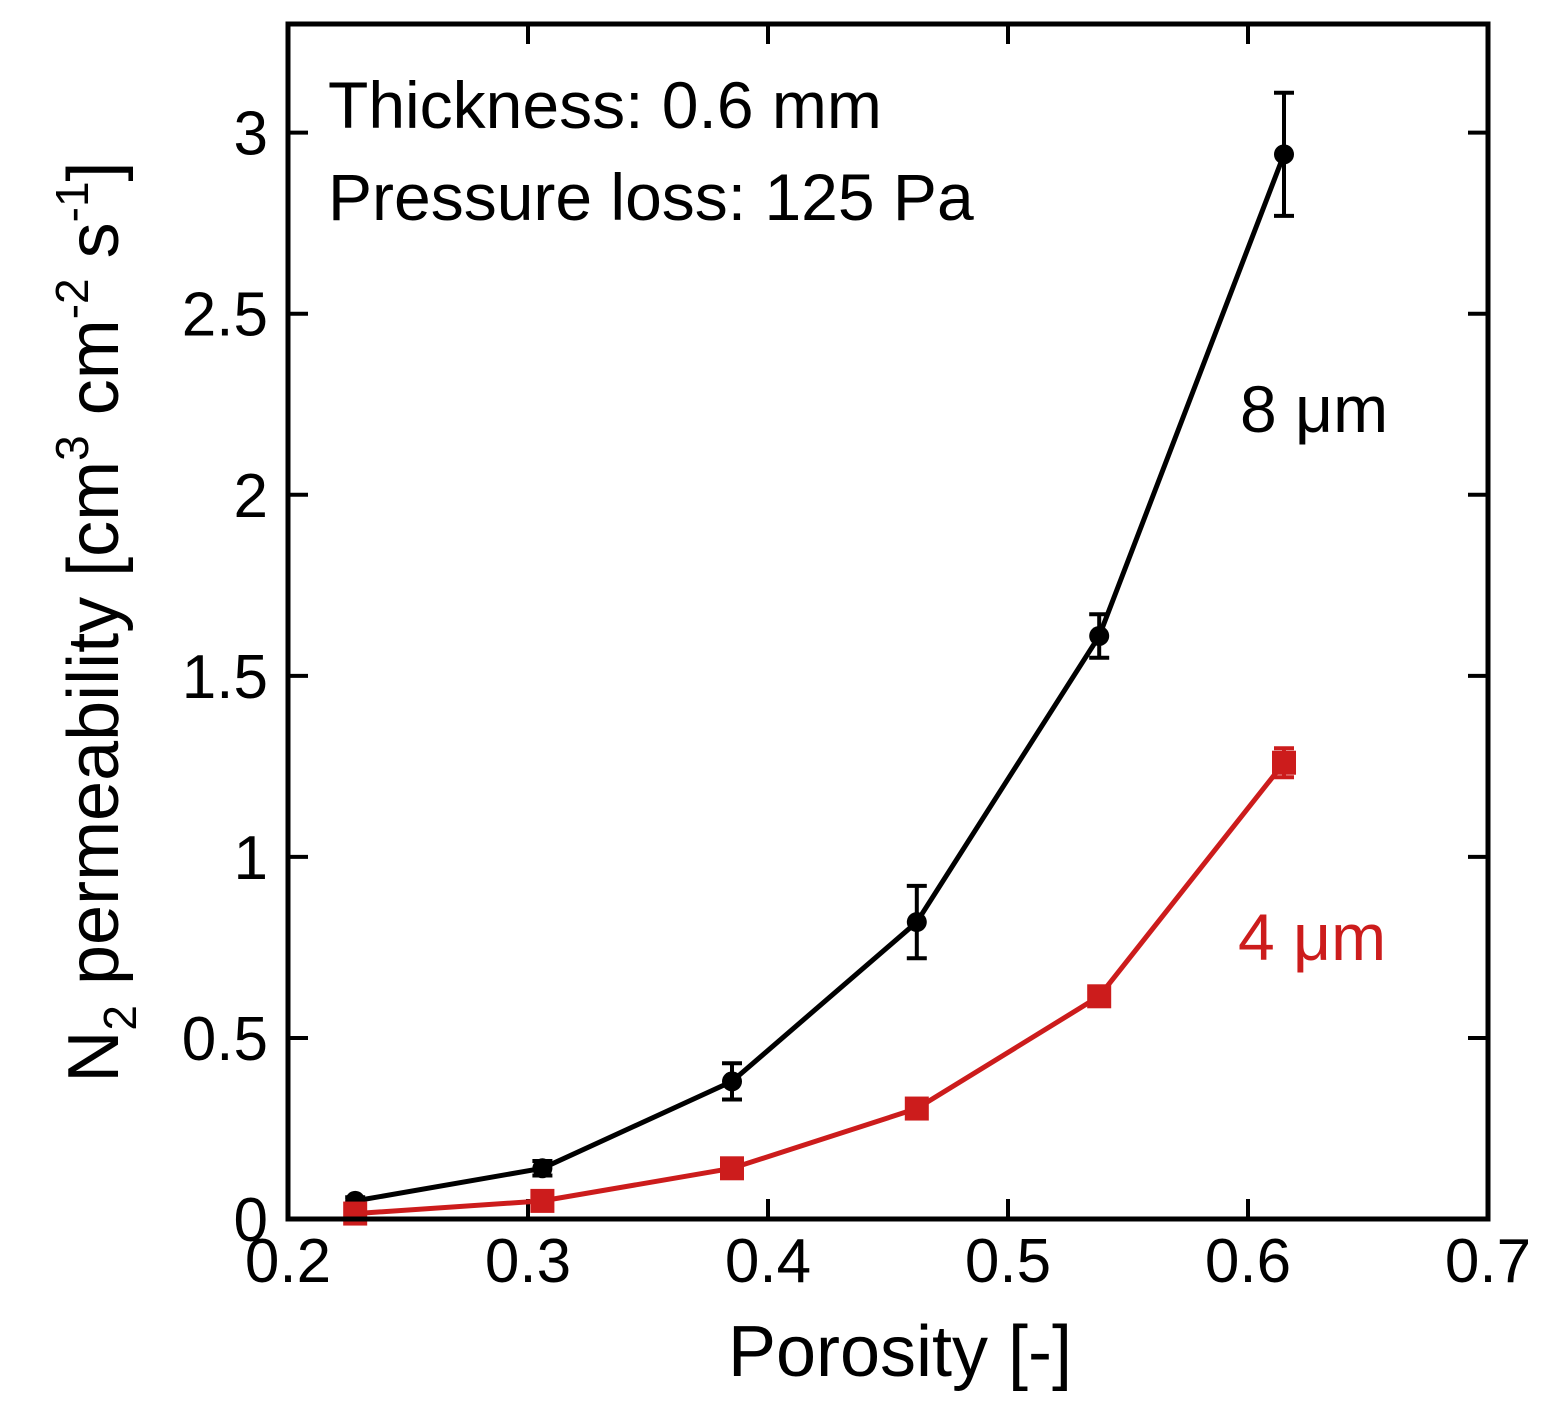 The image size is (1567, 1412). What do you see at coordinates (1312, 937) in the screenshot?
I see `series-label-4um: 4 μm` at bounding box center [1312, 937].